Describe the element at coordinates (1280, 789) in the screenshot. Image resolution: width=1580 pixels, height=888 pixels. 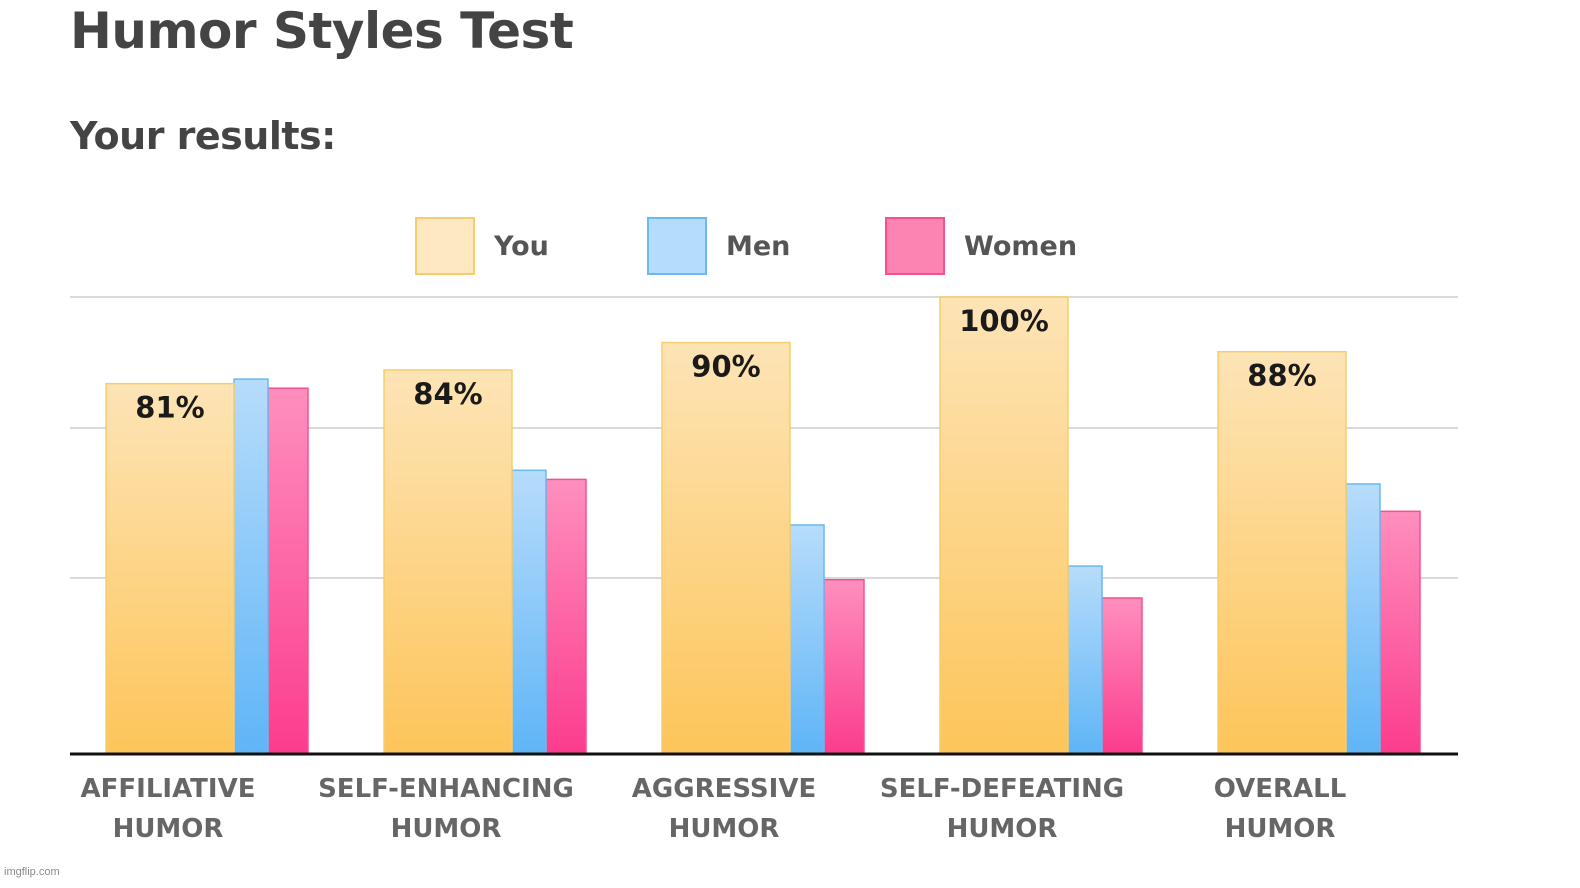
I see `x-tick-label: OVERALL` at that location.